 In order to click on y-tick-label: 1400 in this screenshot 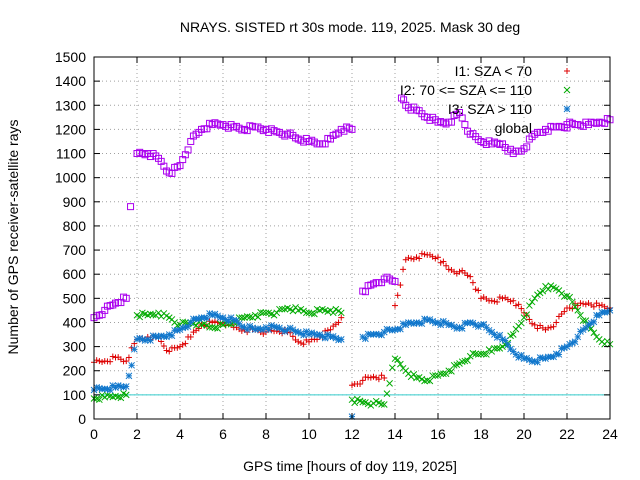, I will do `click(70, 81)`.